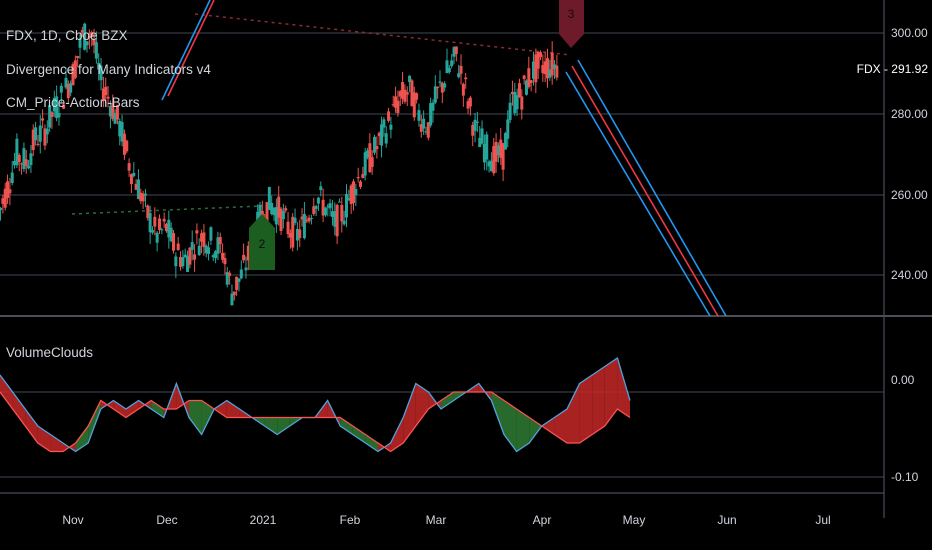  Describe the element at coordinates (262, 242) in the screenshot. I see `divergence-marker-bullish: 2` at that location.